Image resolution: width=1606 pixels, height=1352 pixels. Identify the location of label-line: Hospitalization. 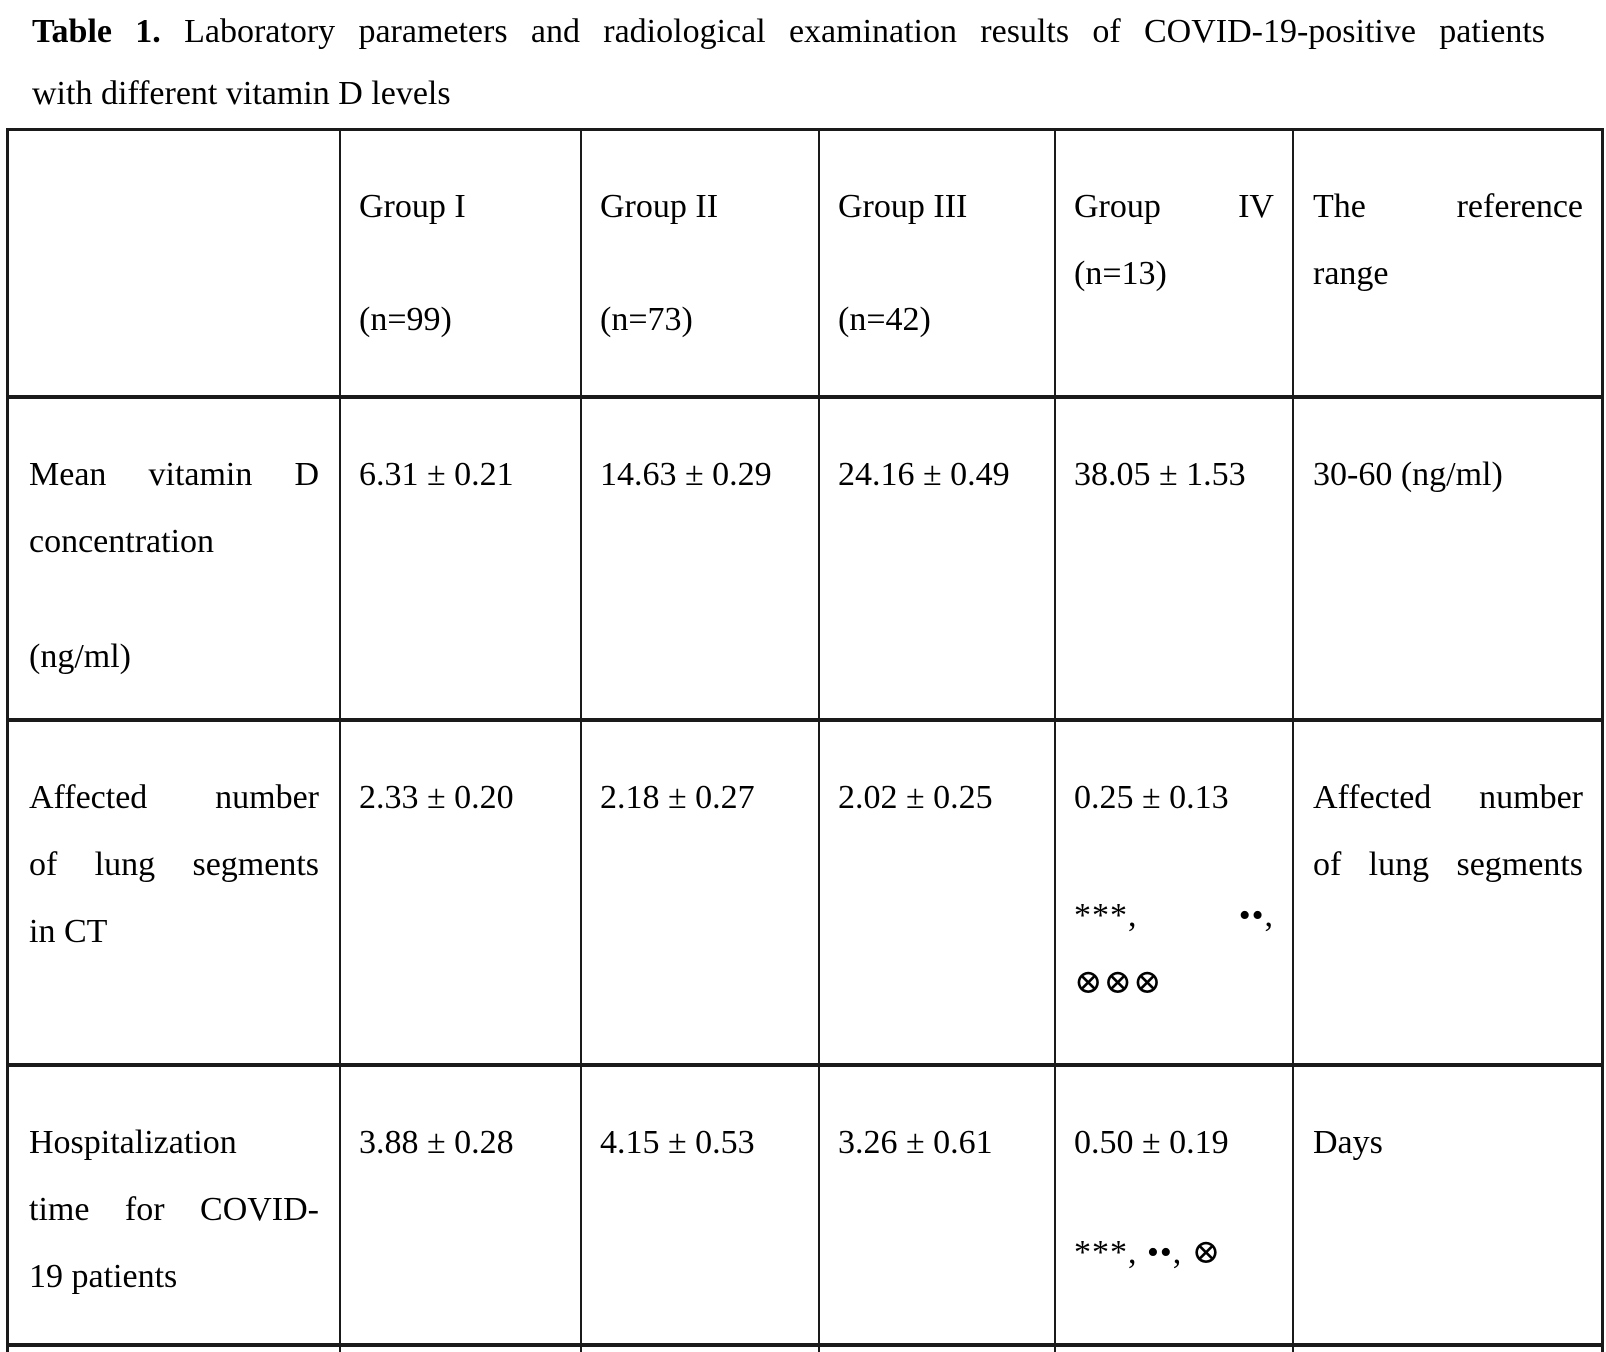
(133, 1142).